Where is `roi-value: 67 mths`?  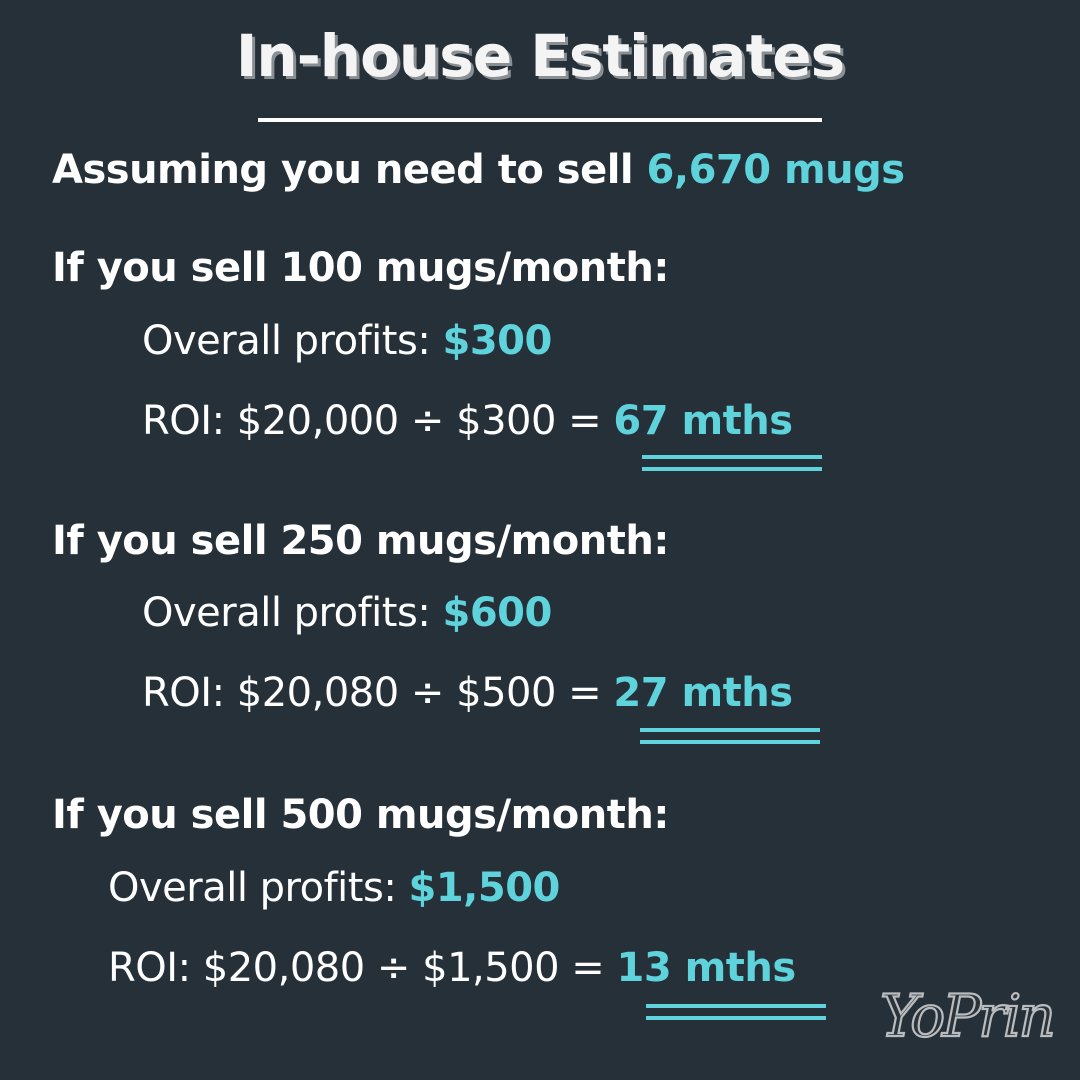
roi-value: 67 mths is located at coordinates (703, 421).